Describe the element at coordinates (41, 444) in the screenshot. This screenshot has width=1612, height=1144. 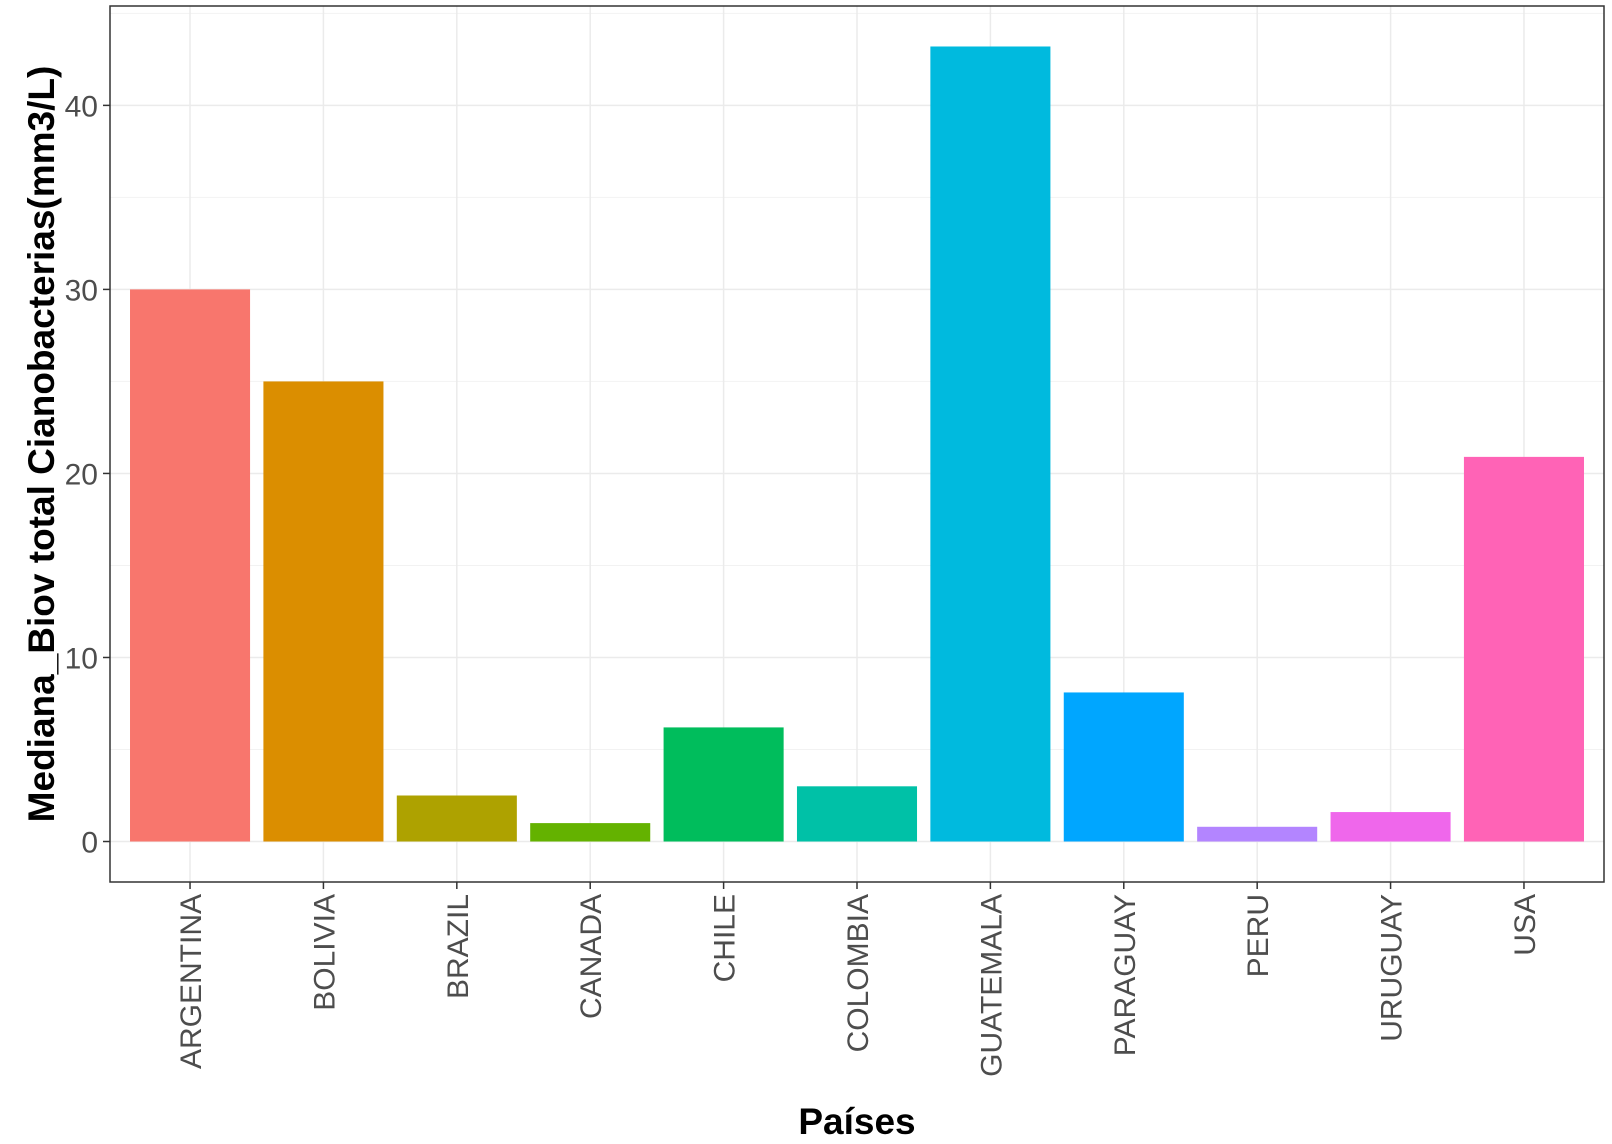
I see `y-axis-title: Mediana_Biov total Cianobacterias(mm3/L)` at that location.